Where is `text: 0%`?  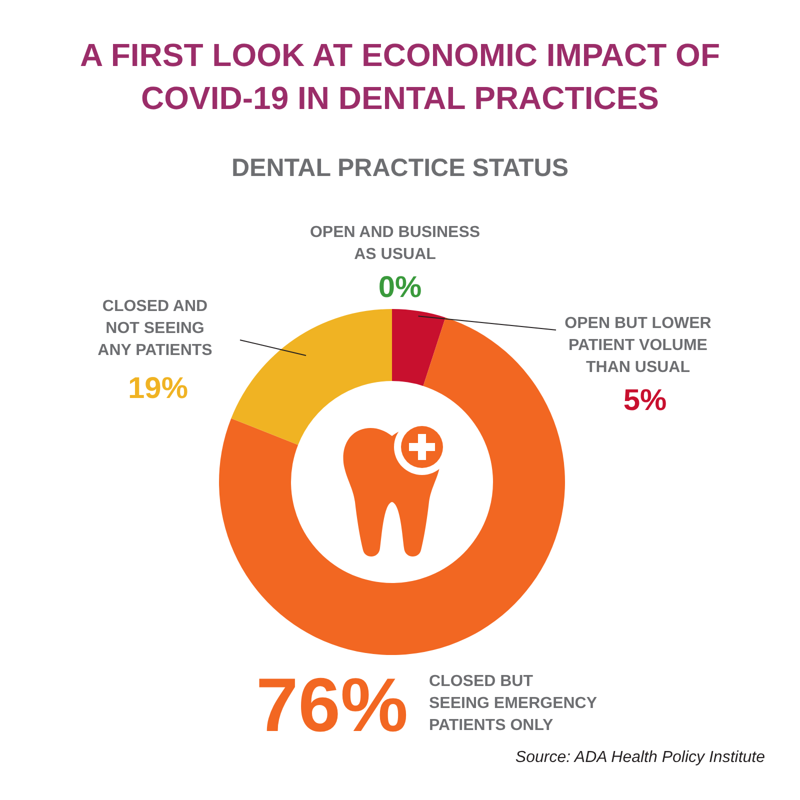
text: 0% is located at coordinates (400, 287).